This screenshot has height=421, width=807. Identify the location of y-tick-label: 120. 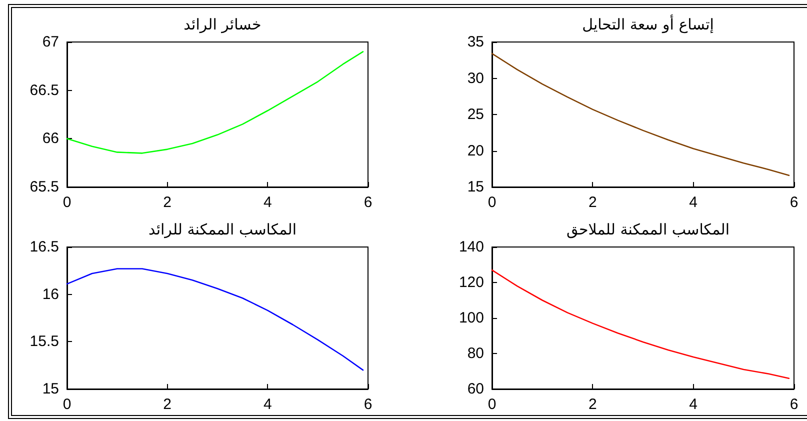
(471, 282).